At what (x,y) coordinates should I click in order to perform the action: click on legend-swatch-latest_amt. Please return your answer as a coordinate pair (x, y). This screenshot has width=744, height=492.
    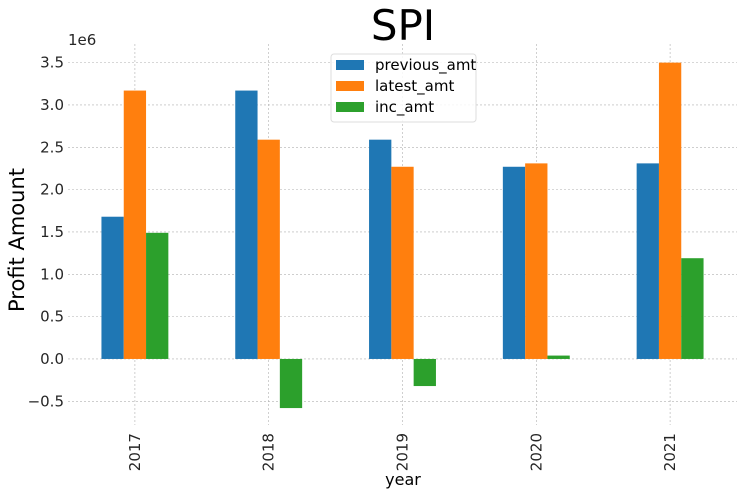
    Looking at the image, I should click on (350, 86).